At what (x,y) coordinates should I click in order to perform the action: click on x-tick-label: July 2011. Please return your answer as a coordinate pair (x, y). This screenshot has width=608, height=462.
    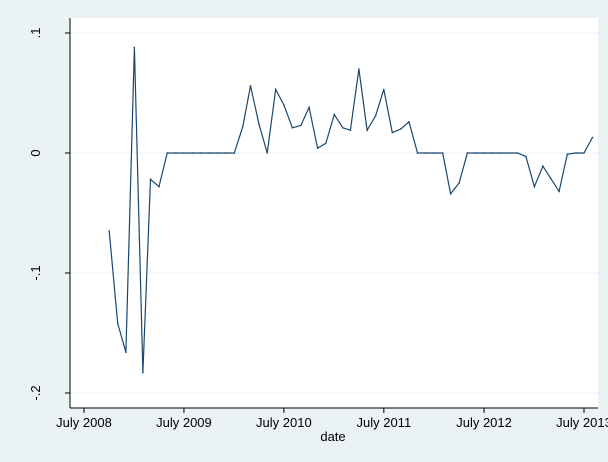
    Looking at the image, I should click on (383, 422).